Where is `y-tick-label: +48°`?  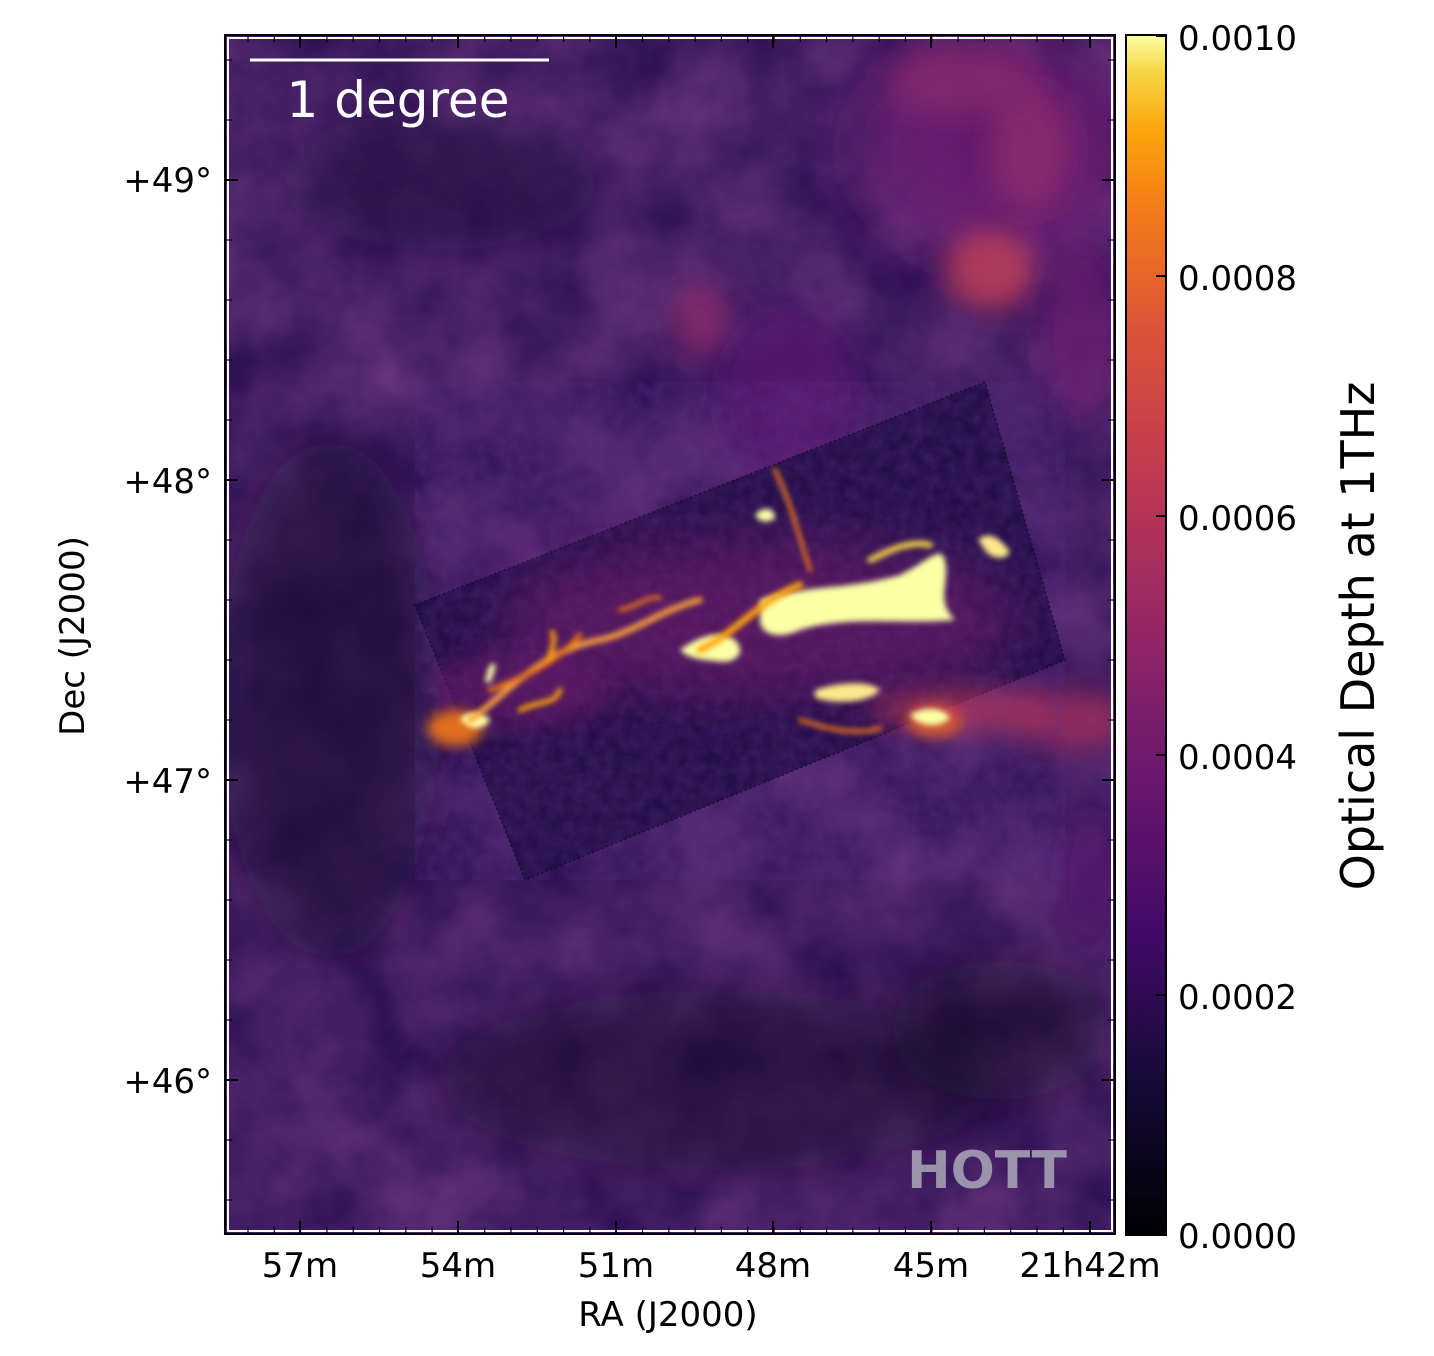
y-tick-label: +48° is located at coordinates (167, 482).